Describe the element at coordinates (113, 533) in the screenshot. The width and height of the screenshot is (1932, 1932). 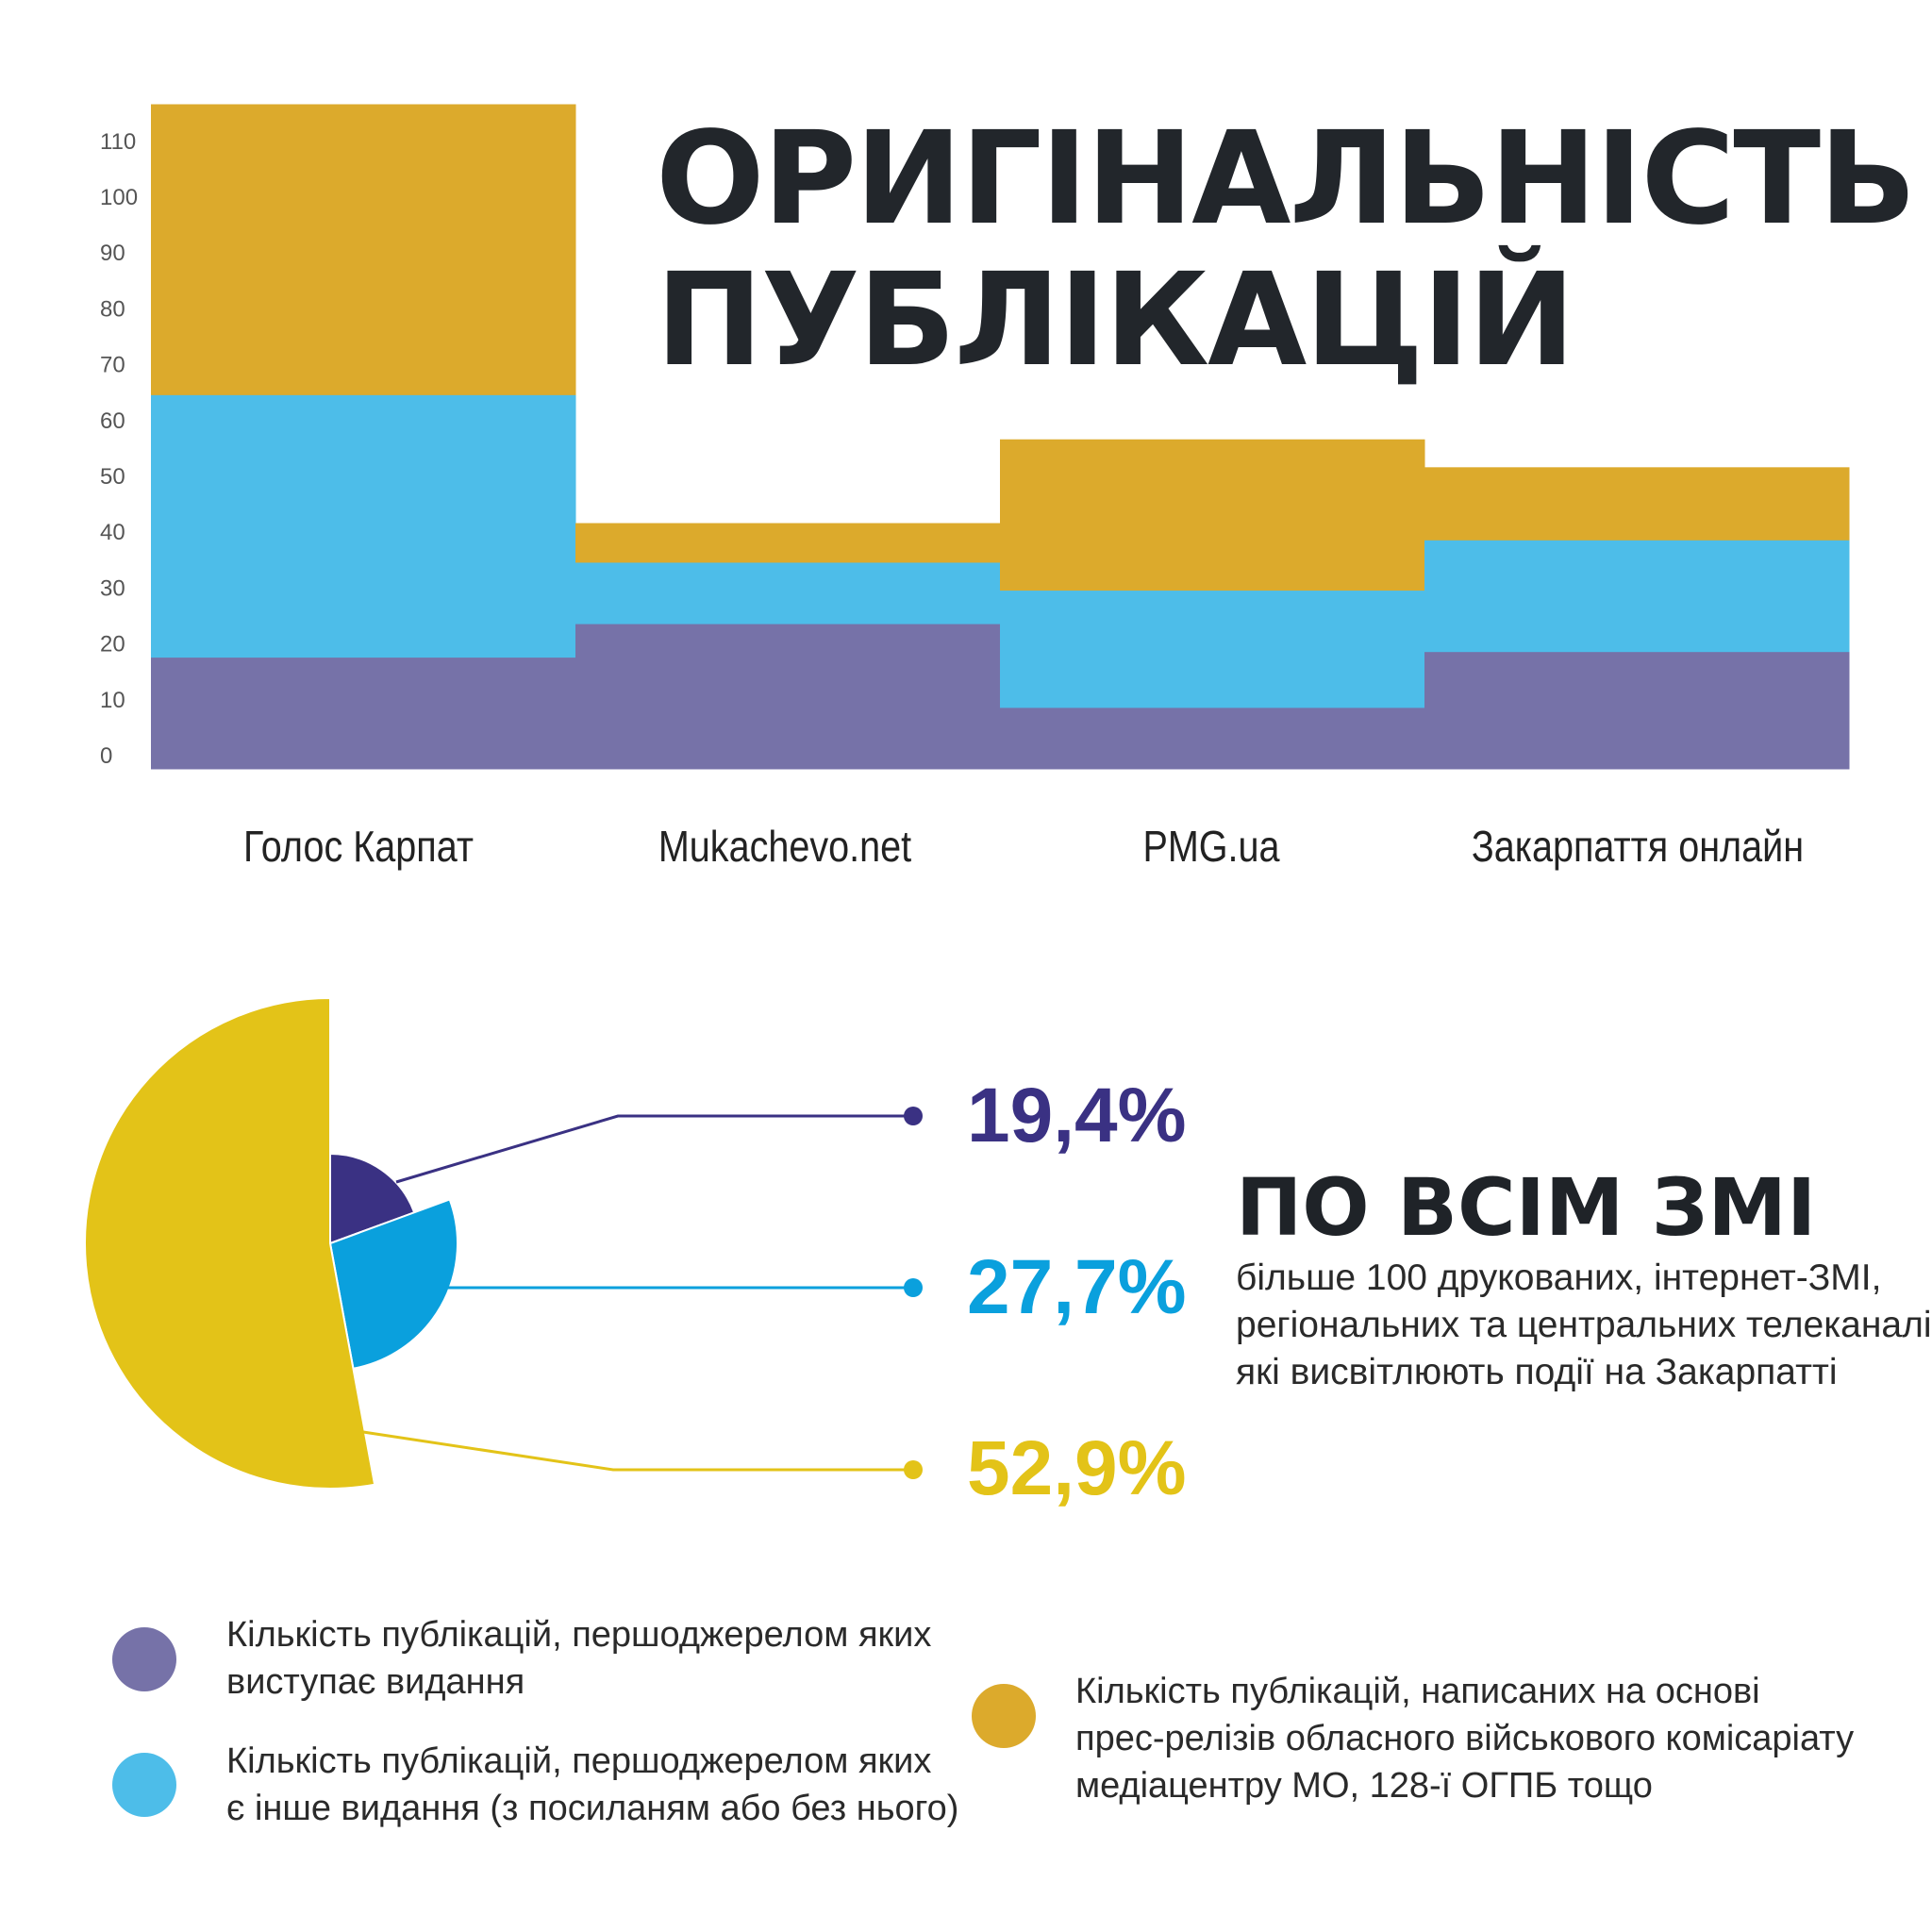
I see `y-tick-40: 40` at that location.